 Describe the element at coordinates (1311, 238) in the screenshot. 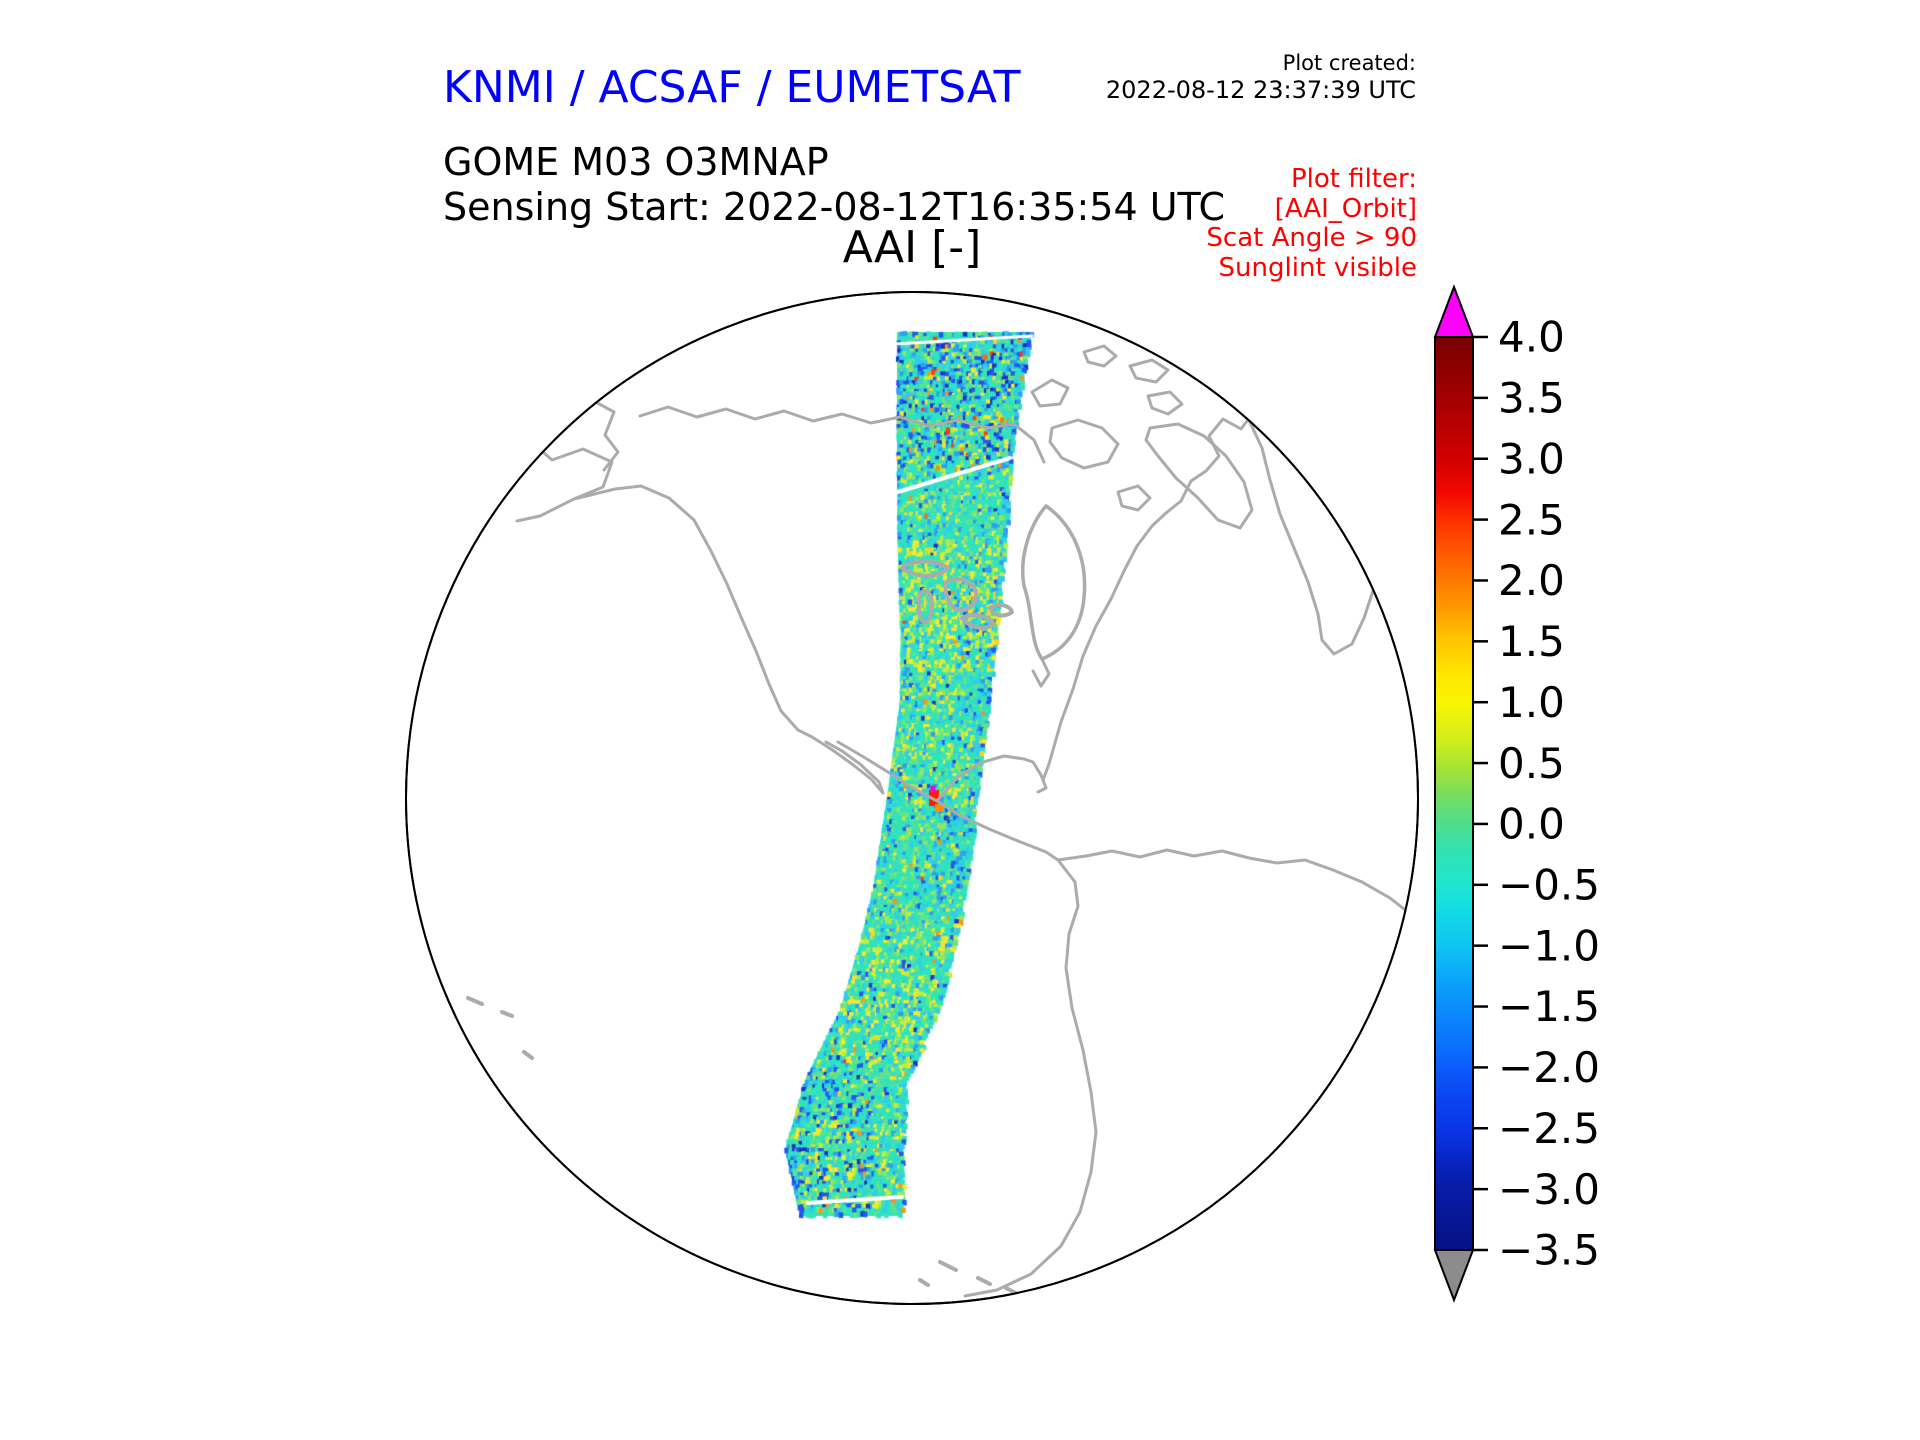

I see `filter-line-3: Scat Angle > 90` at that location.